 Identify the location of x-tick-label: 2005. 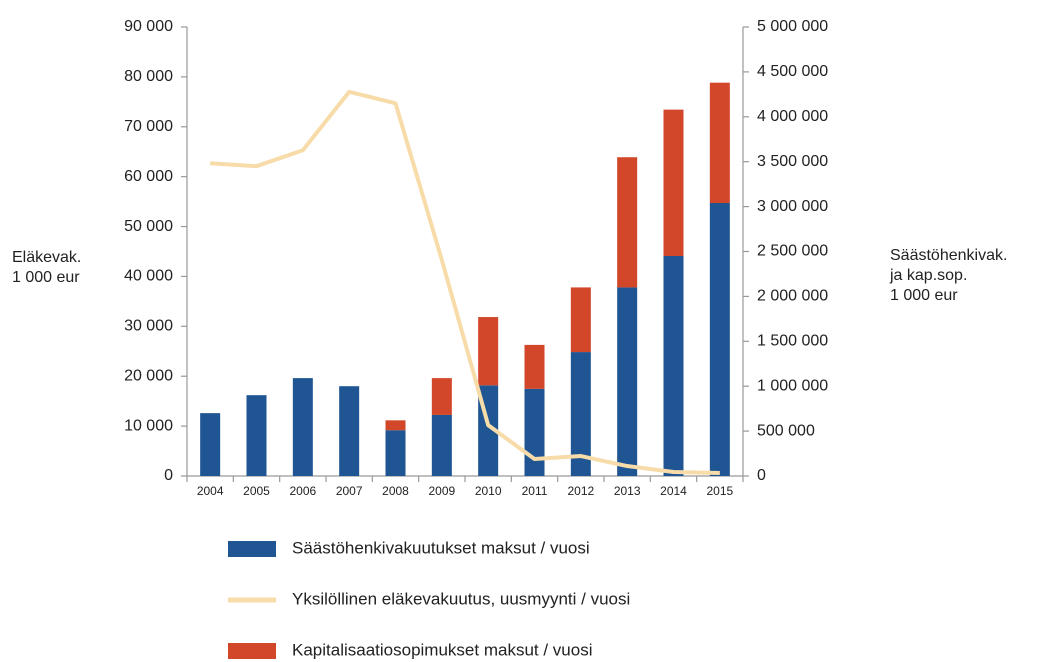
(256, 491).